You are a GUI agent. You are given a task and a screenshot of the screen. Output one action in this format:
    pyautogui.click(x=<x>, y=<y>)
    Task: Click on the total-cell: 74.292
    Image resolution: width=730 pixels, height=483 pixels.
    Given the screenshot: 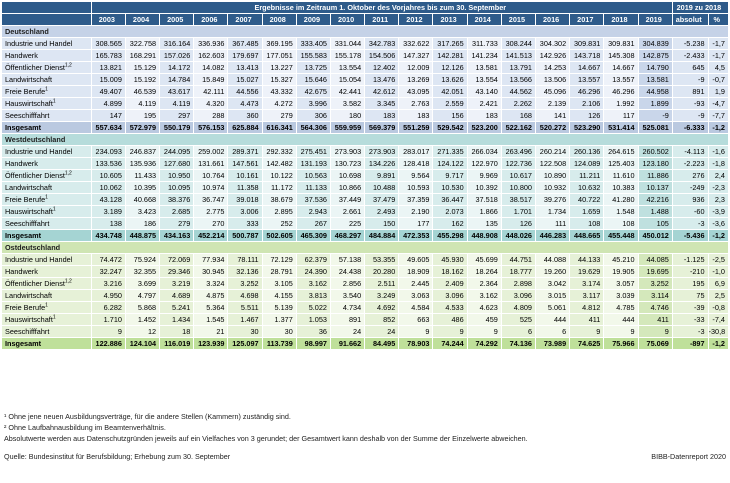 What is the action you would take?
    pyautogui.click(x=484, y=343)
    